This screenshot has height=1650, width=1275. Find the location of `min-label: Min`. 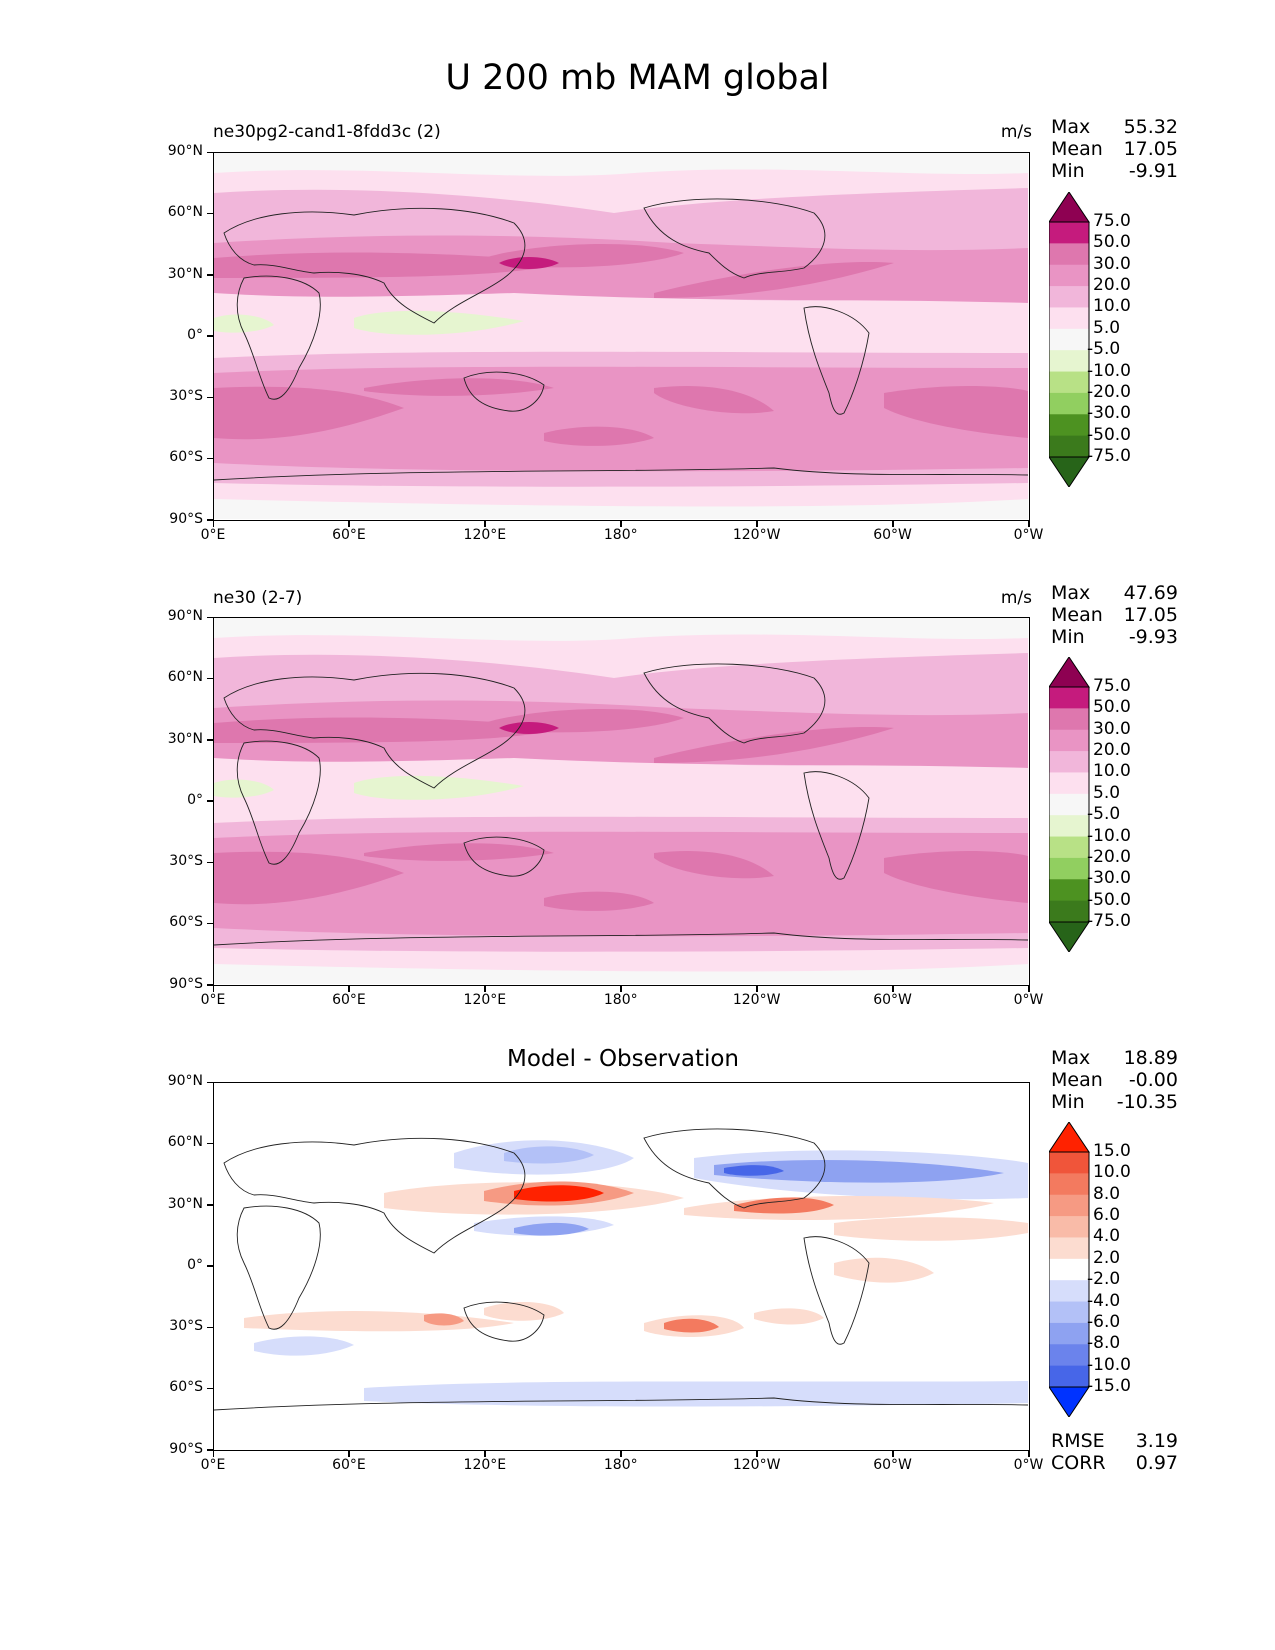

min-label: Min is located at coordinates (1068, 1102).